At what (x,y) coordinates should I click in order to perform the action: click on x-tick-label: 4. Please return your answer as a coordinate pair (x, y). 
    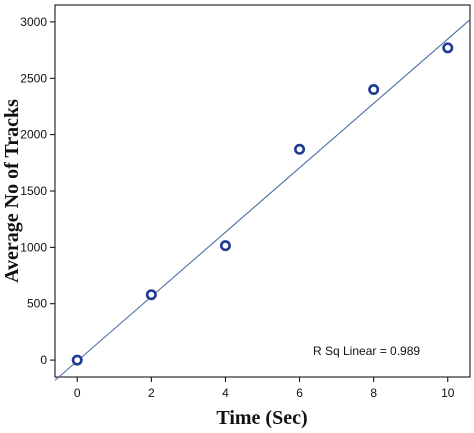
    Looking at the image, I should click on (225, 393).